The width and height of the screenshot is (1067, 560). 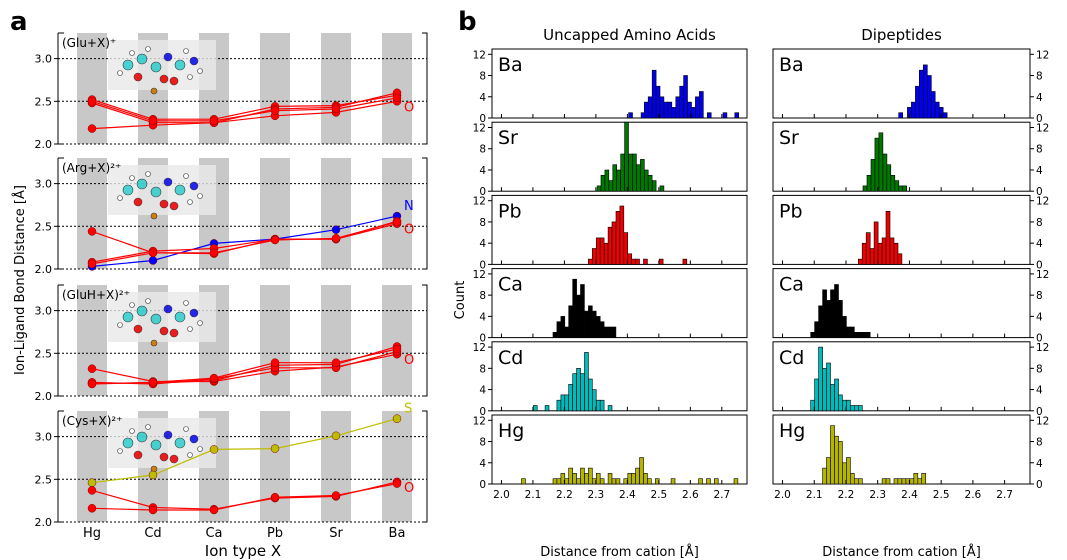 I want to click on hist-ion-label: Sr, so click(x=789, y=138).